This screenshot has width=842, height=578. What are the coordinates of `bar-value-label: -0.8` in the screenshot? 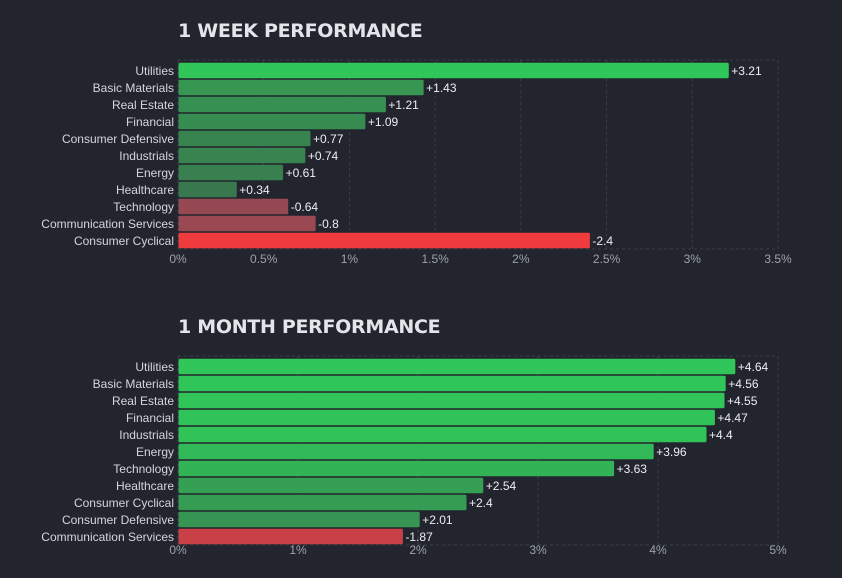 It's located at (328, 224).